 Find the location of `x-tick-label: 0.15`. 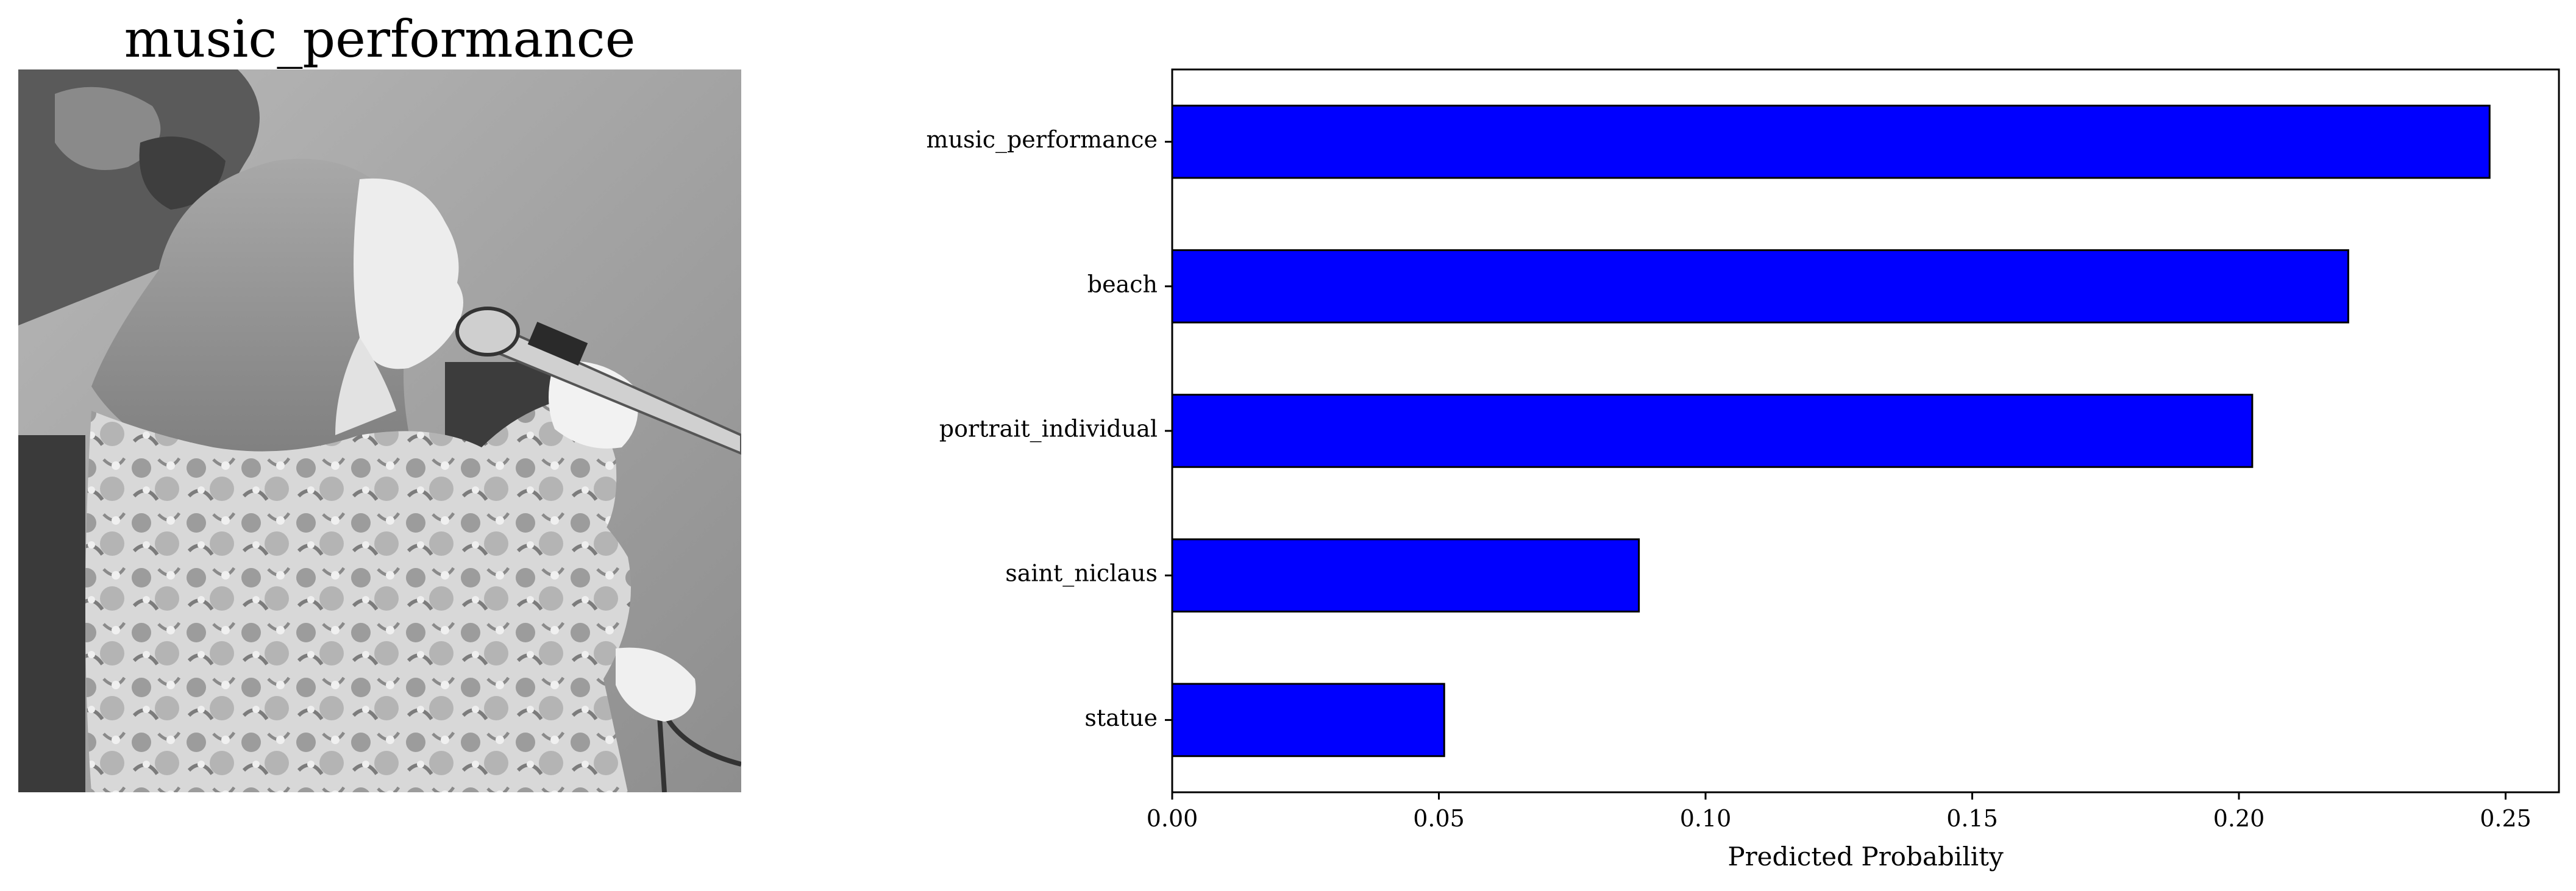

x-tick-label: 0.15 is located at coordinates (1972, 819).